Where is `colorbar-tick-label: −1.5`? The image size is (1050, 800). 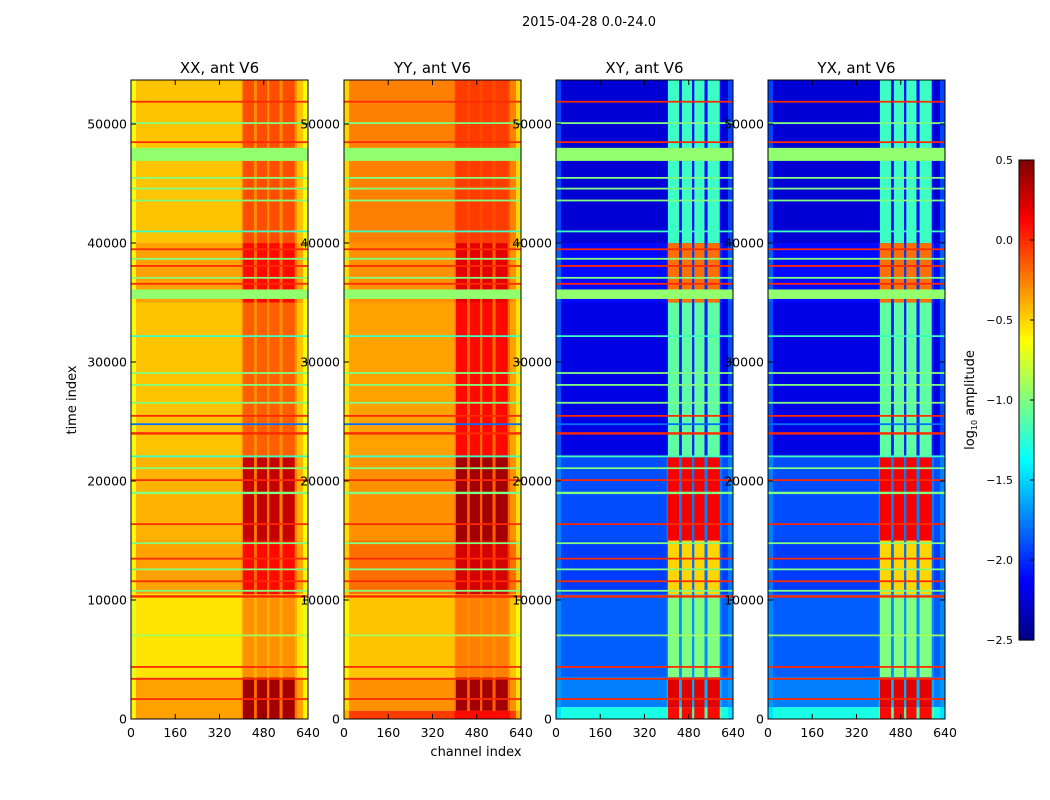 colorbar-tick-label: −1.5 is located at coordinates (999, 480).